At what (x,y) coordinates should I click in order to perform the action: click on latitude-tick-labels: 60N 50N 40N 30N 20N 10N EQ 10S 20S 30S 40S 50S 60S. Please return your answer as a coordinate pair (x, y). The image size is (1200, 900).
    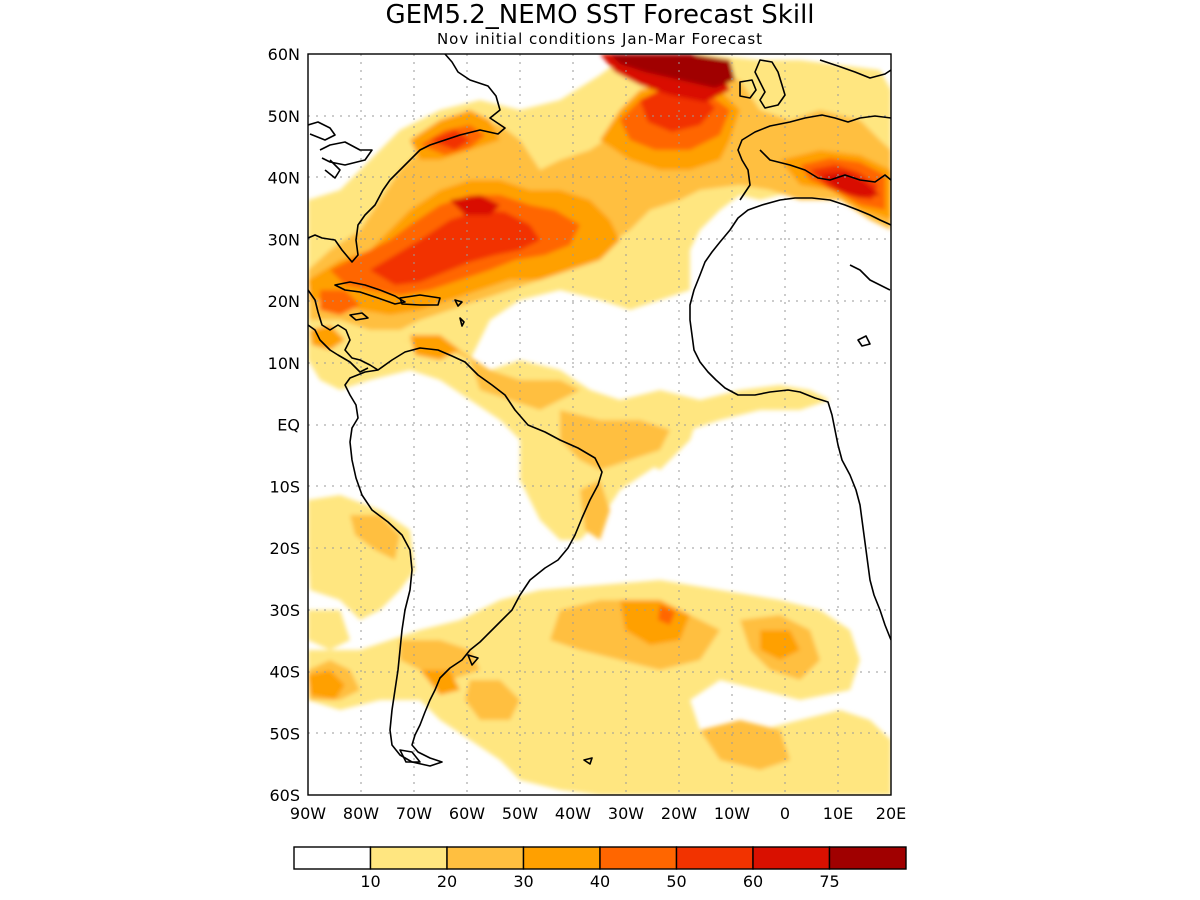
    Looking at the image, I should click on (284, 425).